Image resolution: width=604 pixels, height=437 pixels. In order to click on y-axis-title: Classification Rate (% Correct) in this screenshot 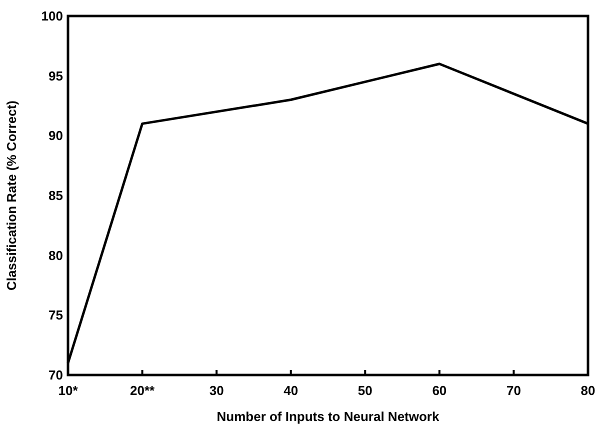, I will do `click(11, 195)`.